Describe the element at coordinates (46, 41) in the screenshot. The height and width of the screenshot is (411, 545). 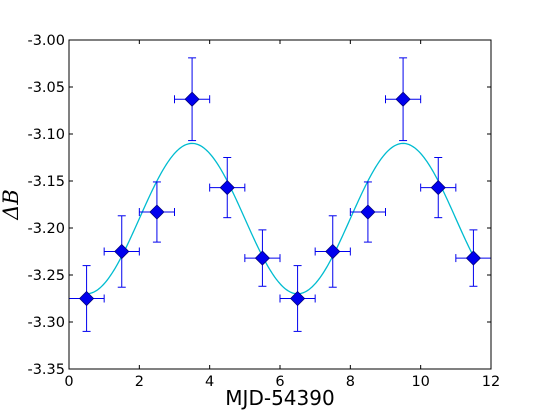
I see `y-tick-label: -3.00` at that location.